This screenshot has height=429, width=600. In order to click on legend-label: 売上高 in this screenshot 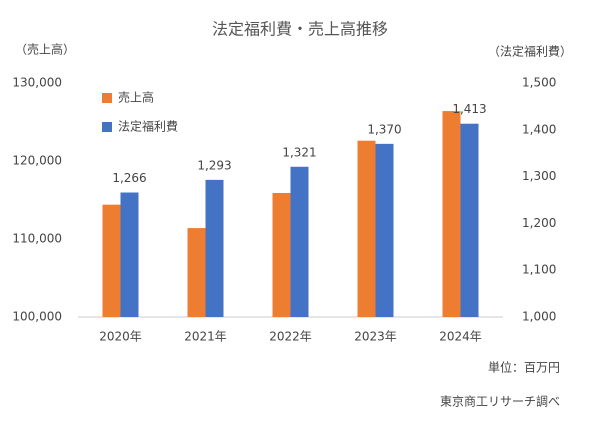, I will do `click(136, 97)`.